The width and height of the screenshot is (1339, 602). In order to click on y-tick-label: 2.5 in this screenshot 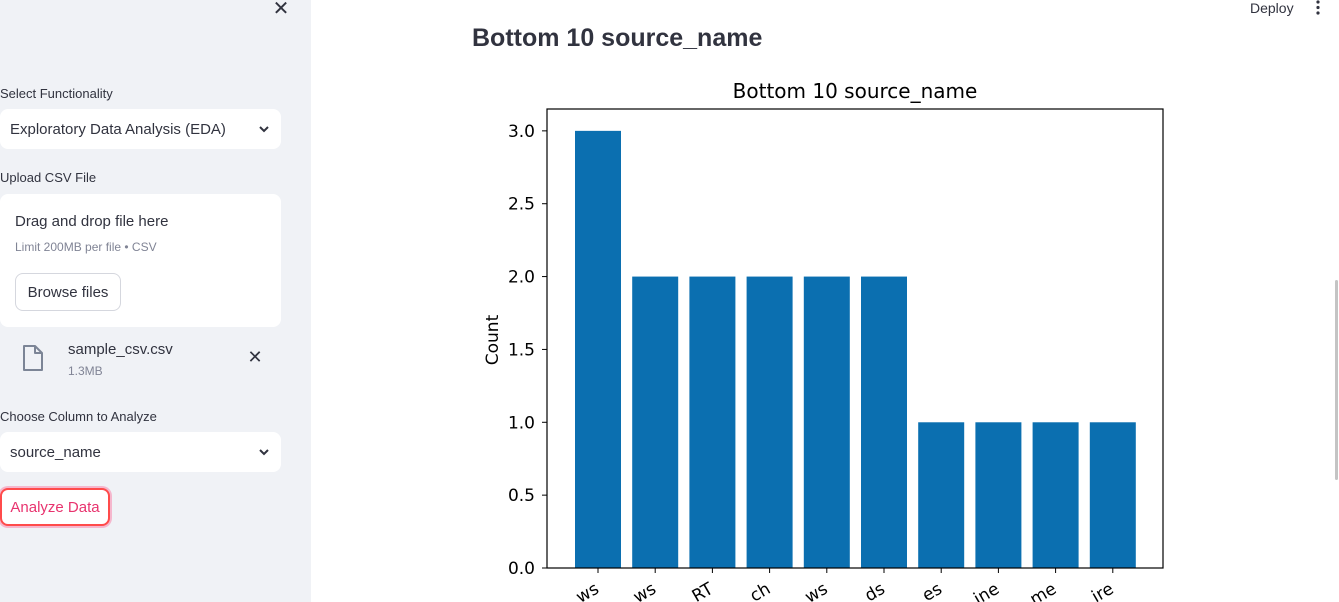, I will do `click(521, 205)`.